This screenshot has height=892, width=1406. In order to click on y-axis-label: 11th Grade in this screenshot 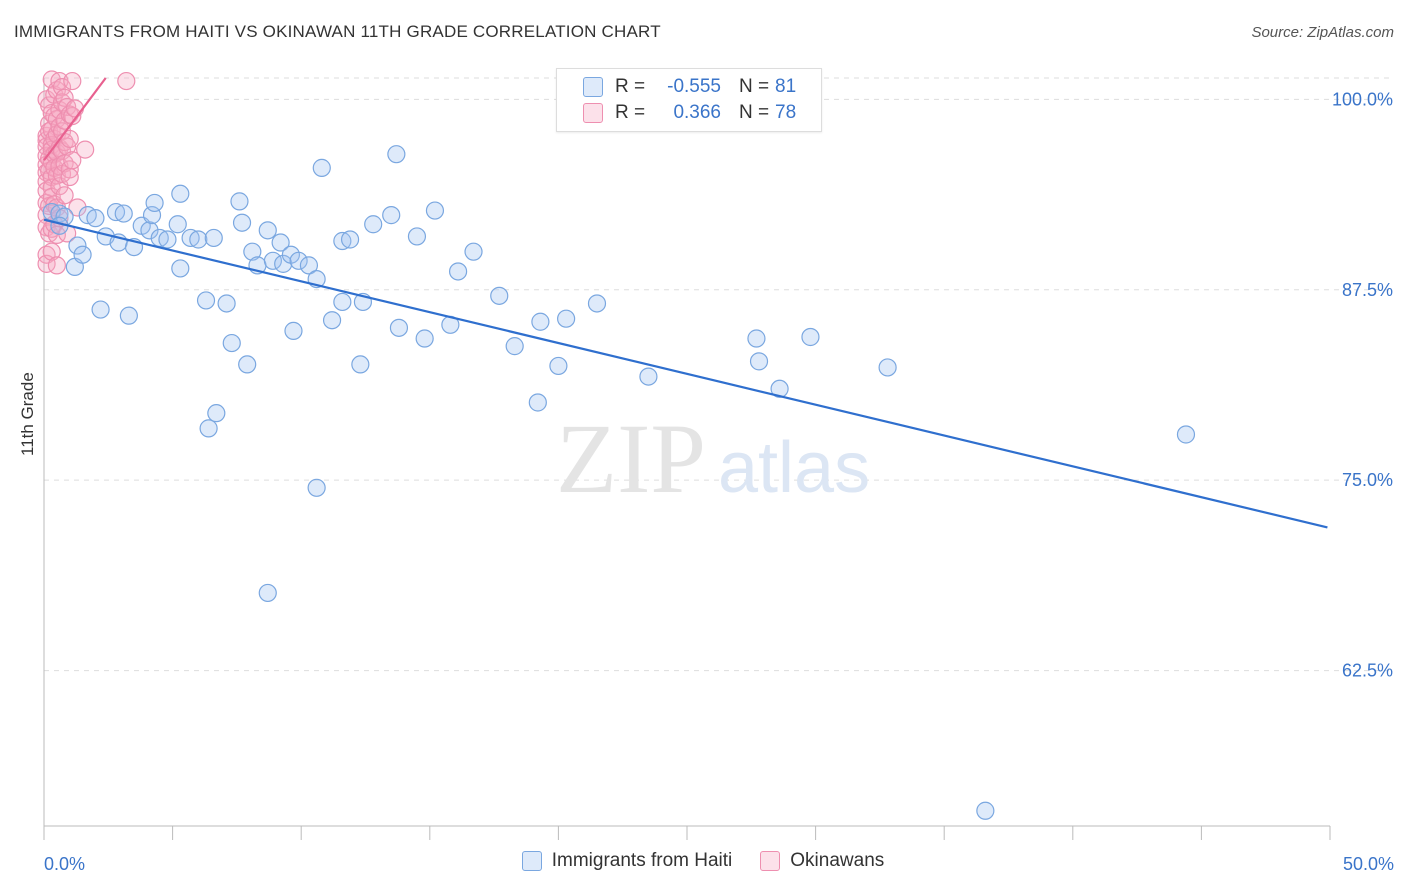, I will do `click(27, 414)`.